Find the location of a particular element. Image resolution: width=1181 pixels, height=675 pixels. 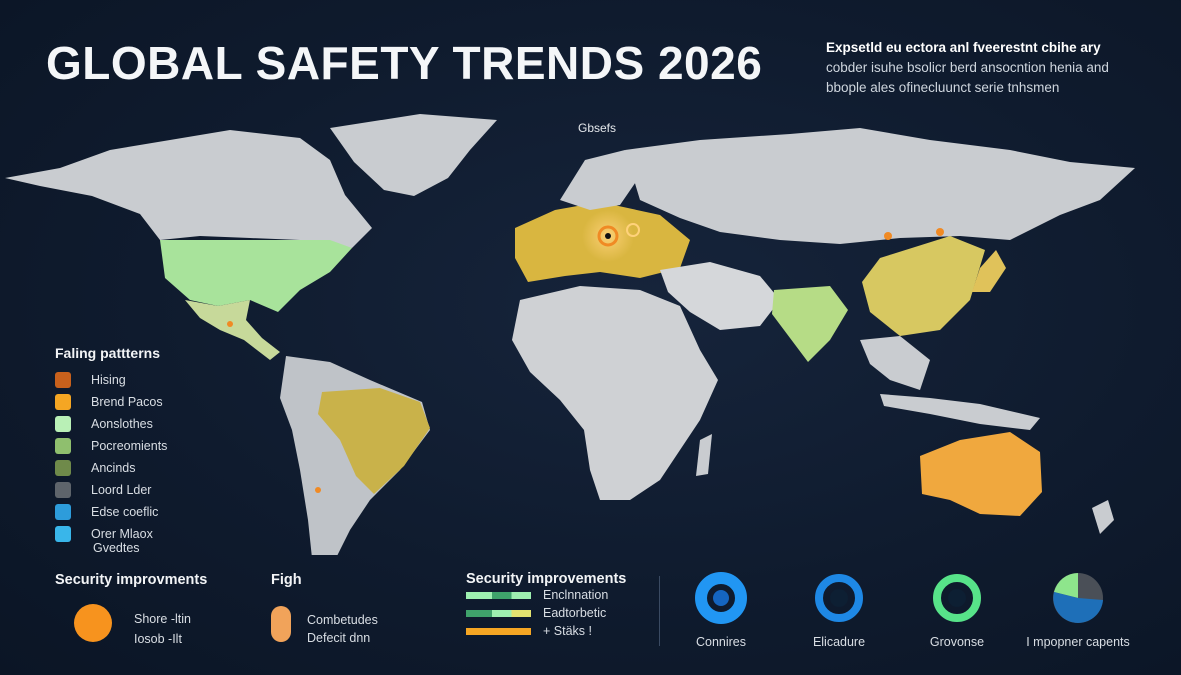

security-bar-row: Eadtorbetic is located at coordinates (536, 613).